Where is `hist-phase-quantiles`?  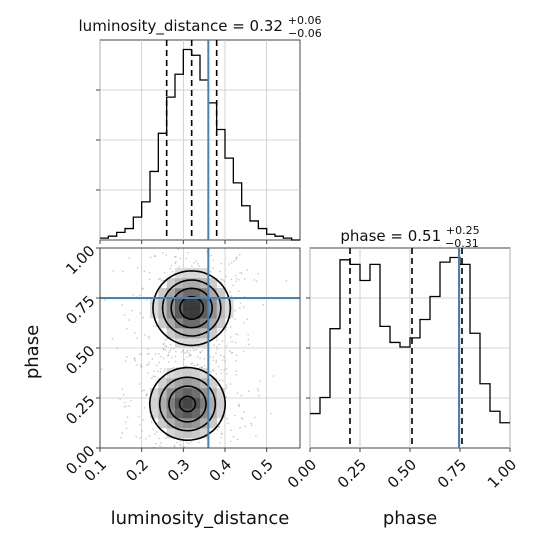 hist-phase-quantiles is located at coordinates (406, 348).